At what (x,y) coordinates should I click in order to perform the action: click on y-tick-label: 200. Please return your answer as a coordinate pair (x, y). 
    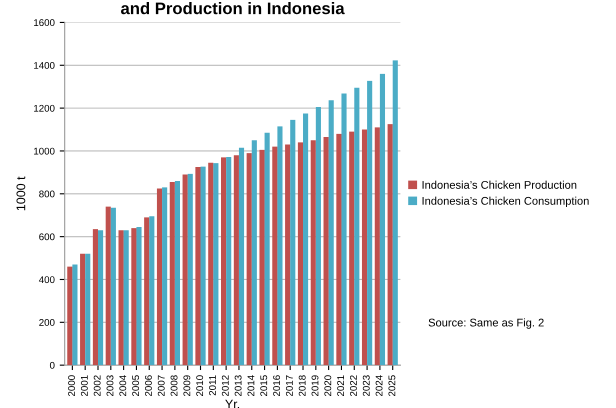
    Looking at the image, I should click on (47, 322).